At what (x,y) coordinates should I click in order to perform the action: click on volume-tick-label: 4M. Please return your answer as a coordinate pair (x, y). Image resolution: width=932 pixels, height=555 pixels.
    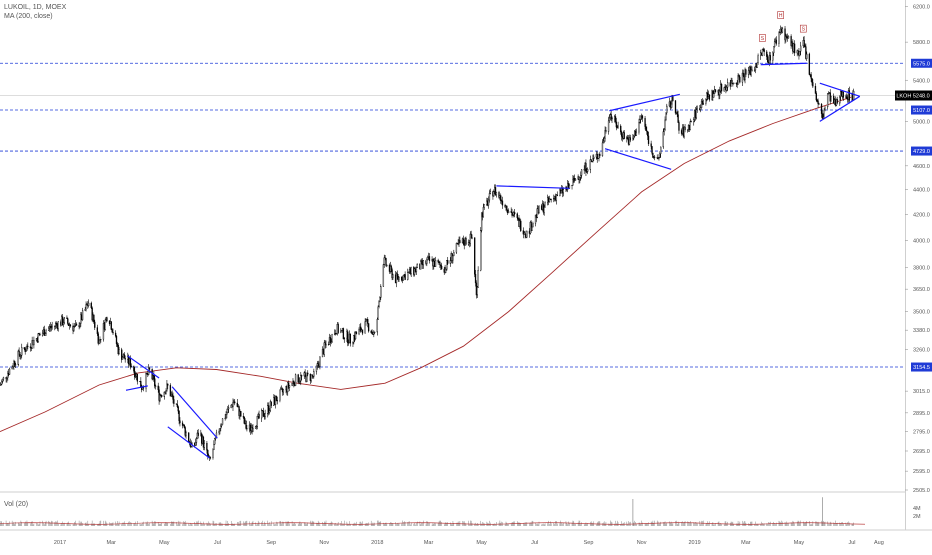
    Looking at the image, I should click on (917, 509).